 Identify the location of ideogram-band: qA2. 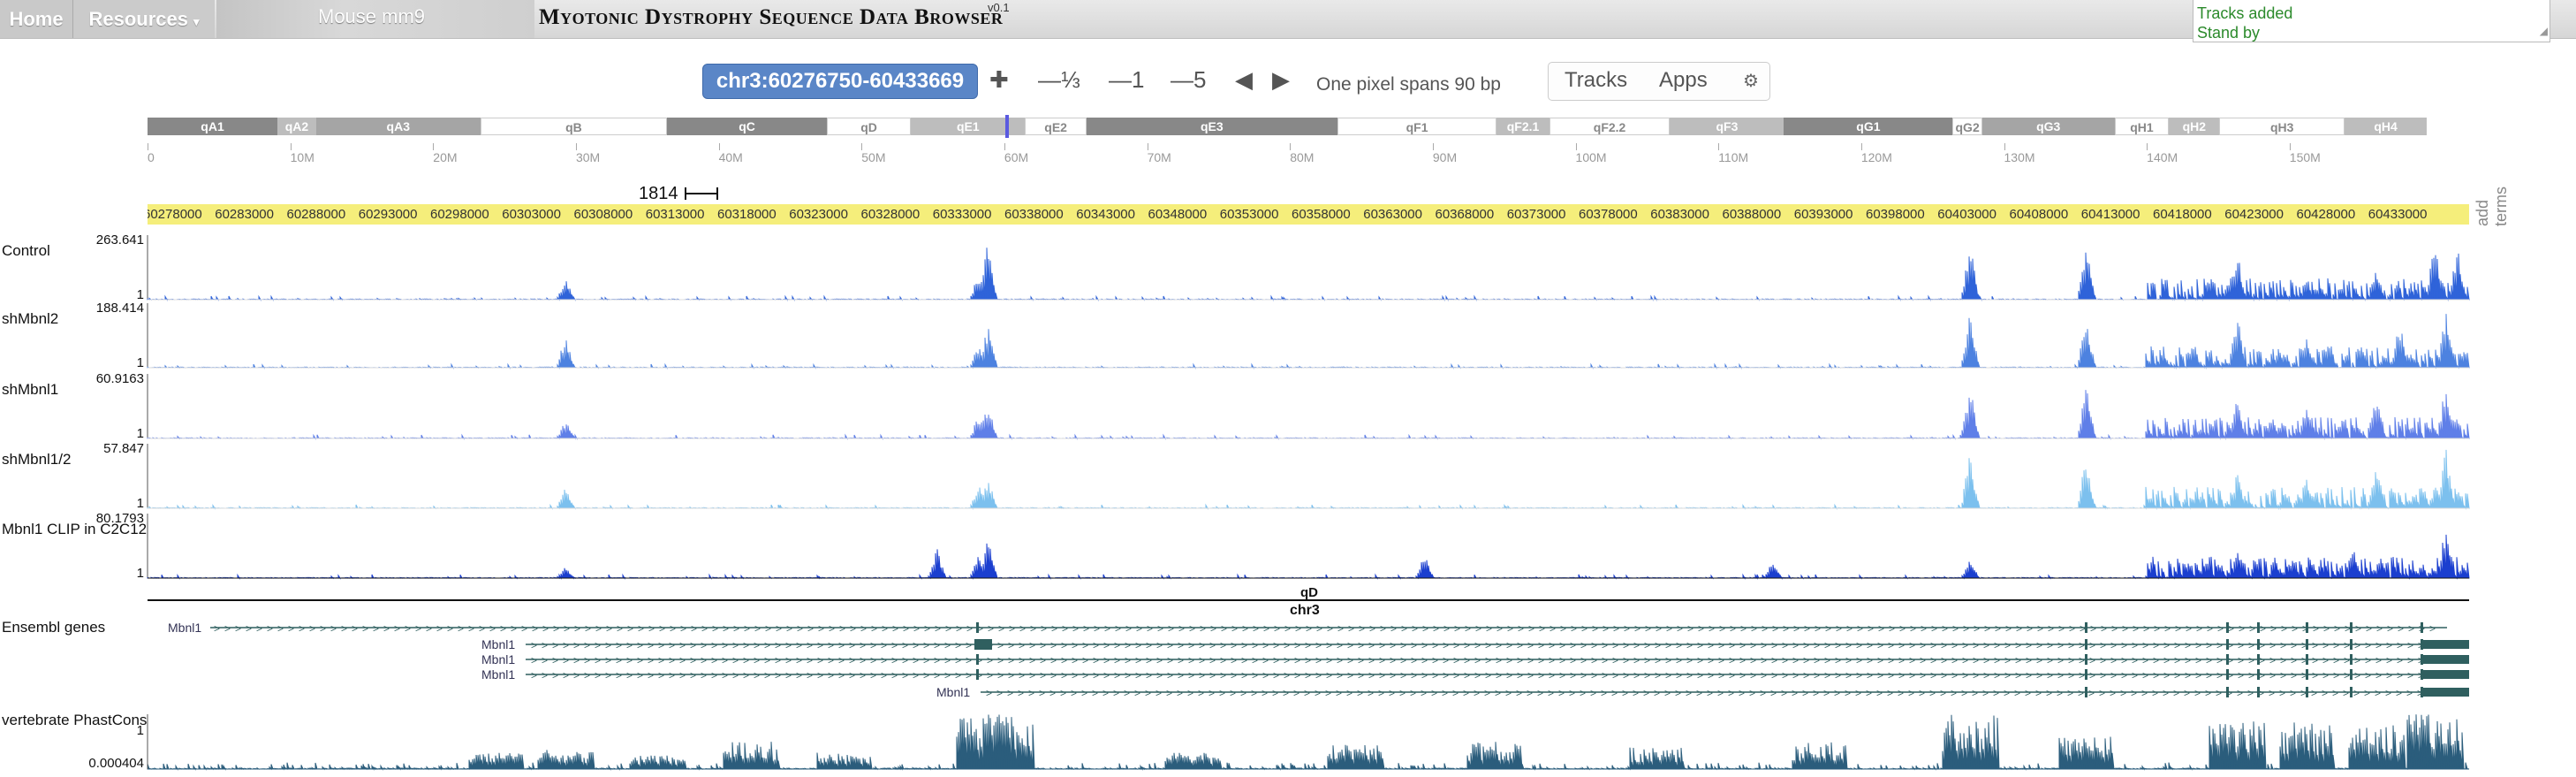
(297, 126).